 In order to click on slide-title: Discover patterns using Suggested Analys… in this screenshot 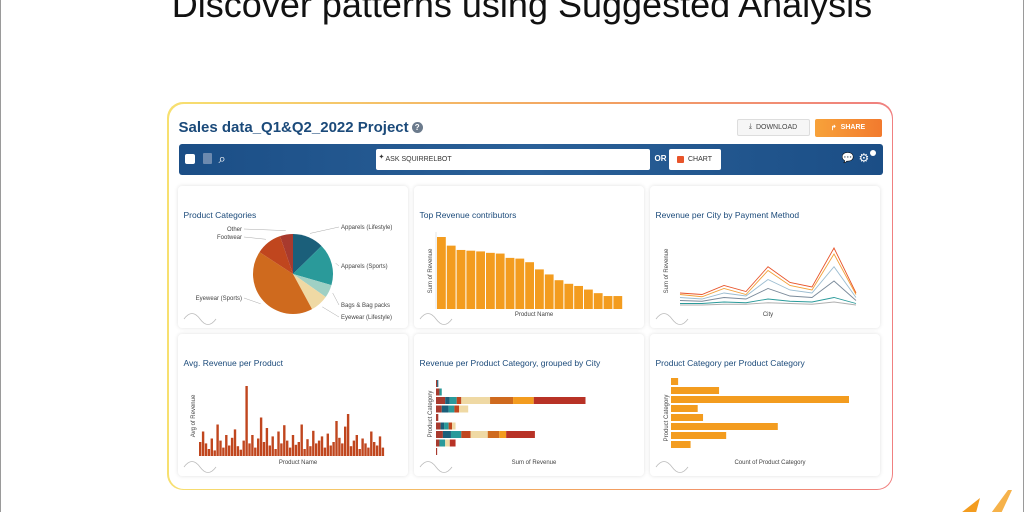, I will do `click(522, 12)`.